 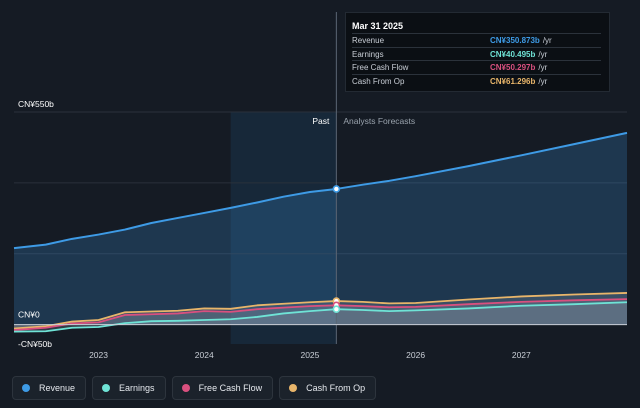 I want to click on fcf-dot-icon, so click(x=185, y=388).